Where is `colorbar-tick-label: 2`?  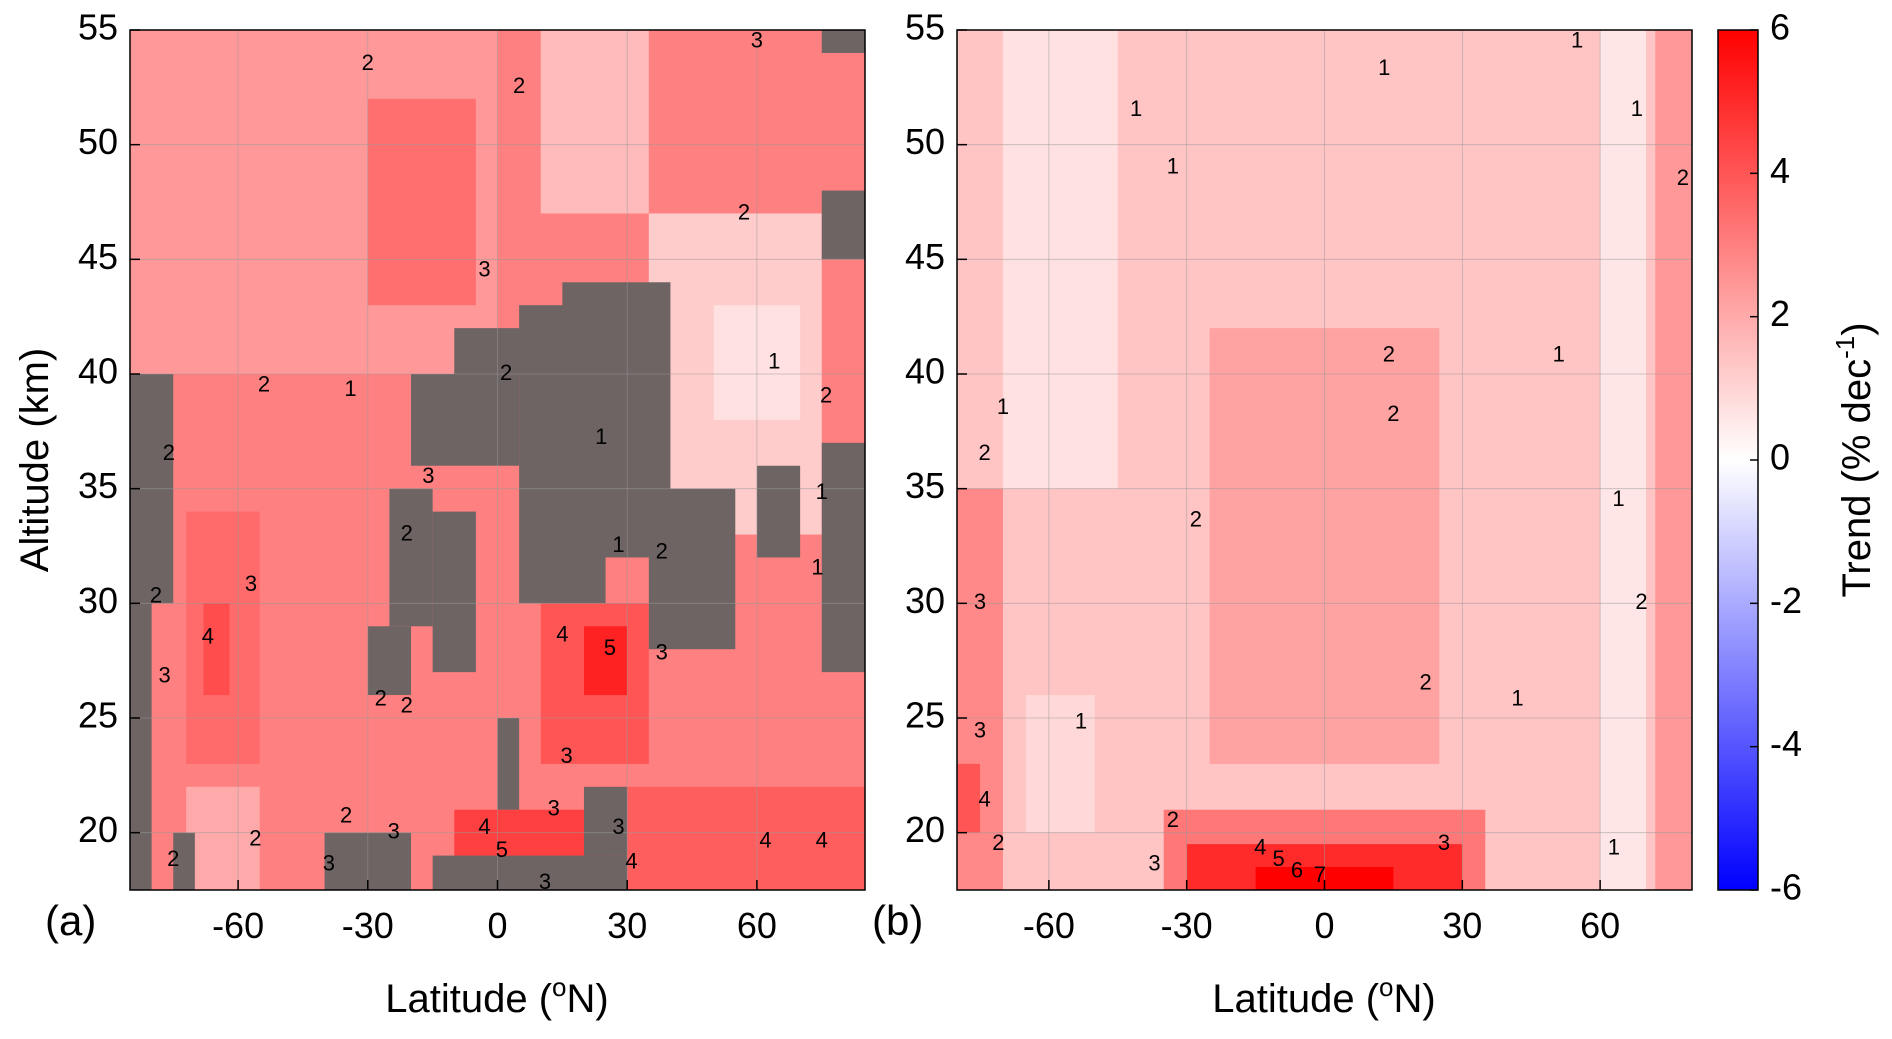 colorbar-tick-label: 2 is located at coordinates (1780, 313).